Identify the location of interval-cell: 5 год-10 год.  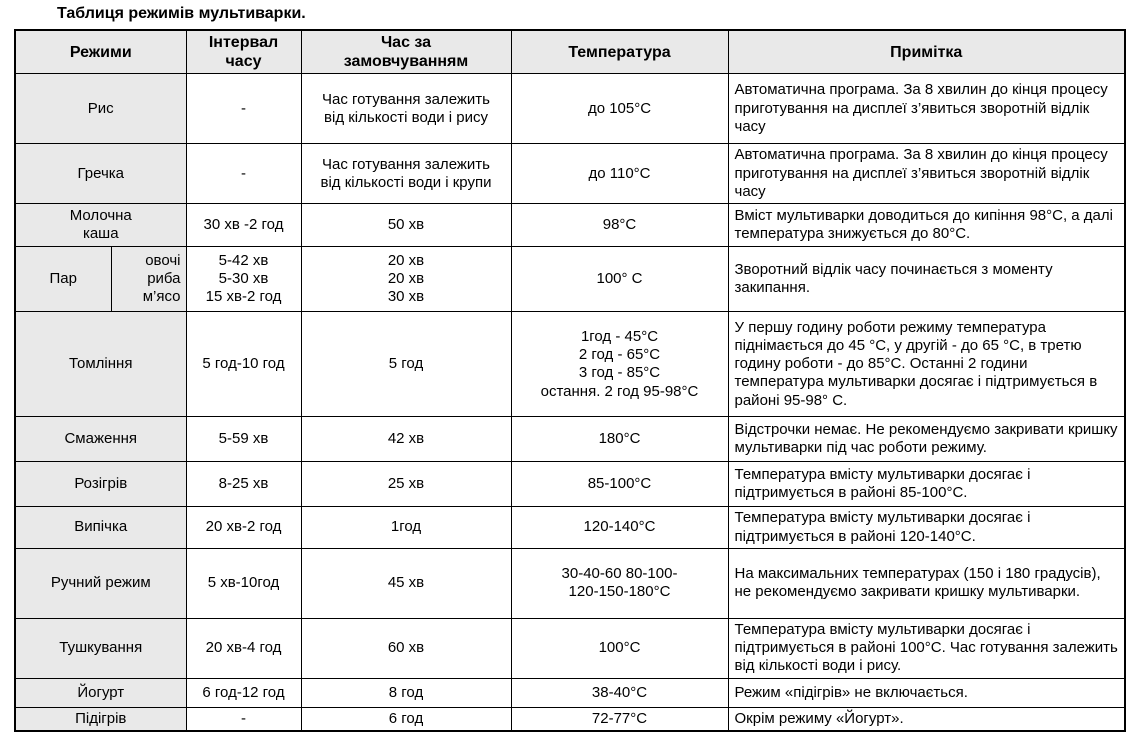
(243, 364).